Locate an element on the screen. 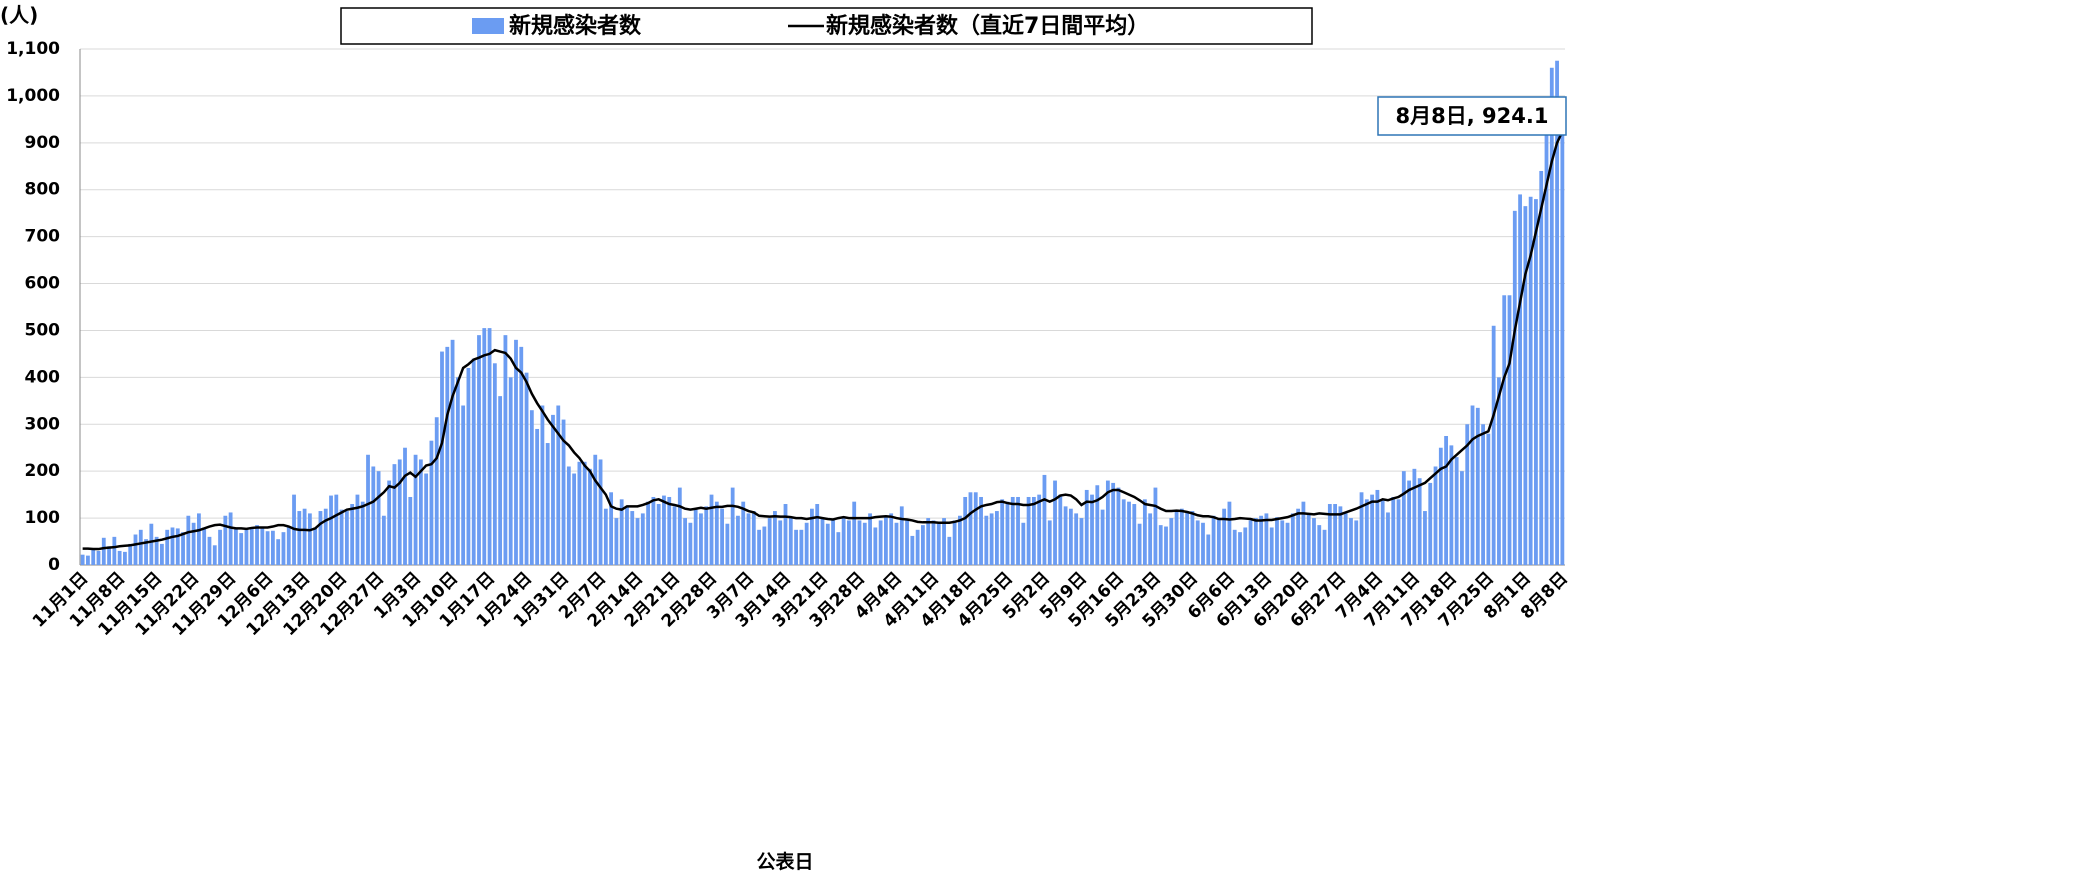 This screenshot has height=884, width=2073. legend-swatch is located at coordinates (488, 26).